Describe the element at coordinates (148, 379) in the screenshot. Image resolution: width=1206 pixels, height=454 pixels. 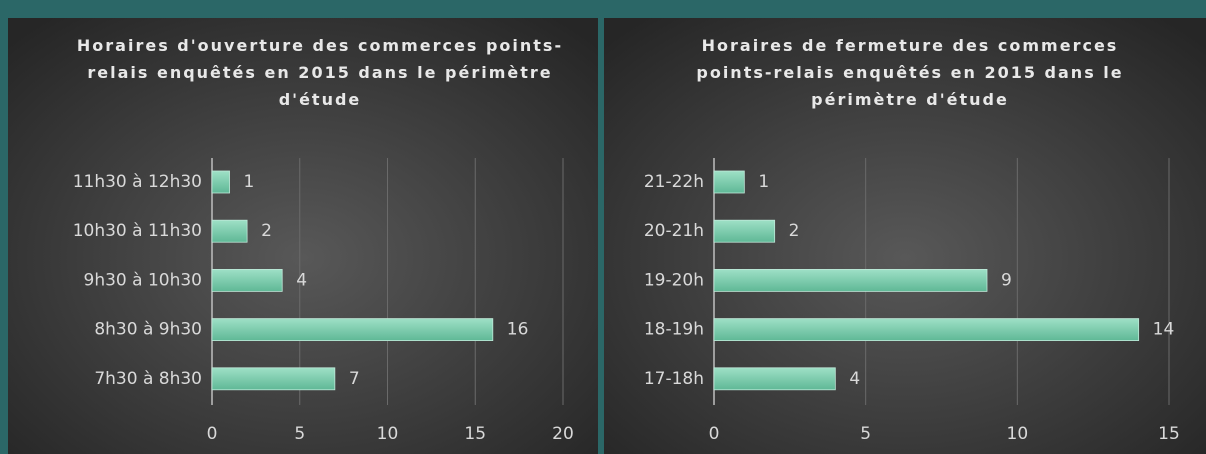
I see `y-tick-label: 7h30 à 8h30` at that location.